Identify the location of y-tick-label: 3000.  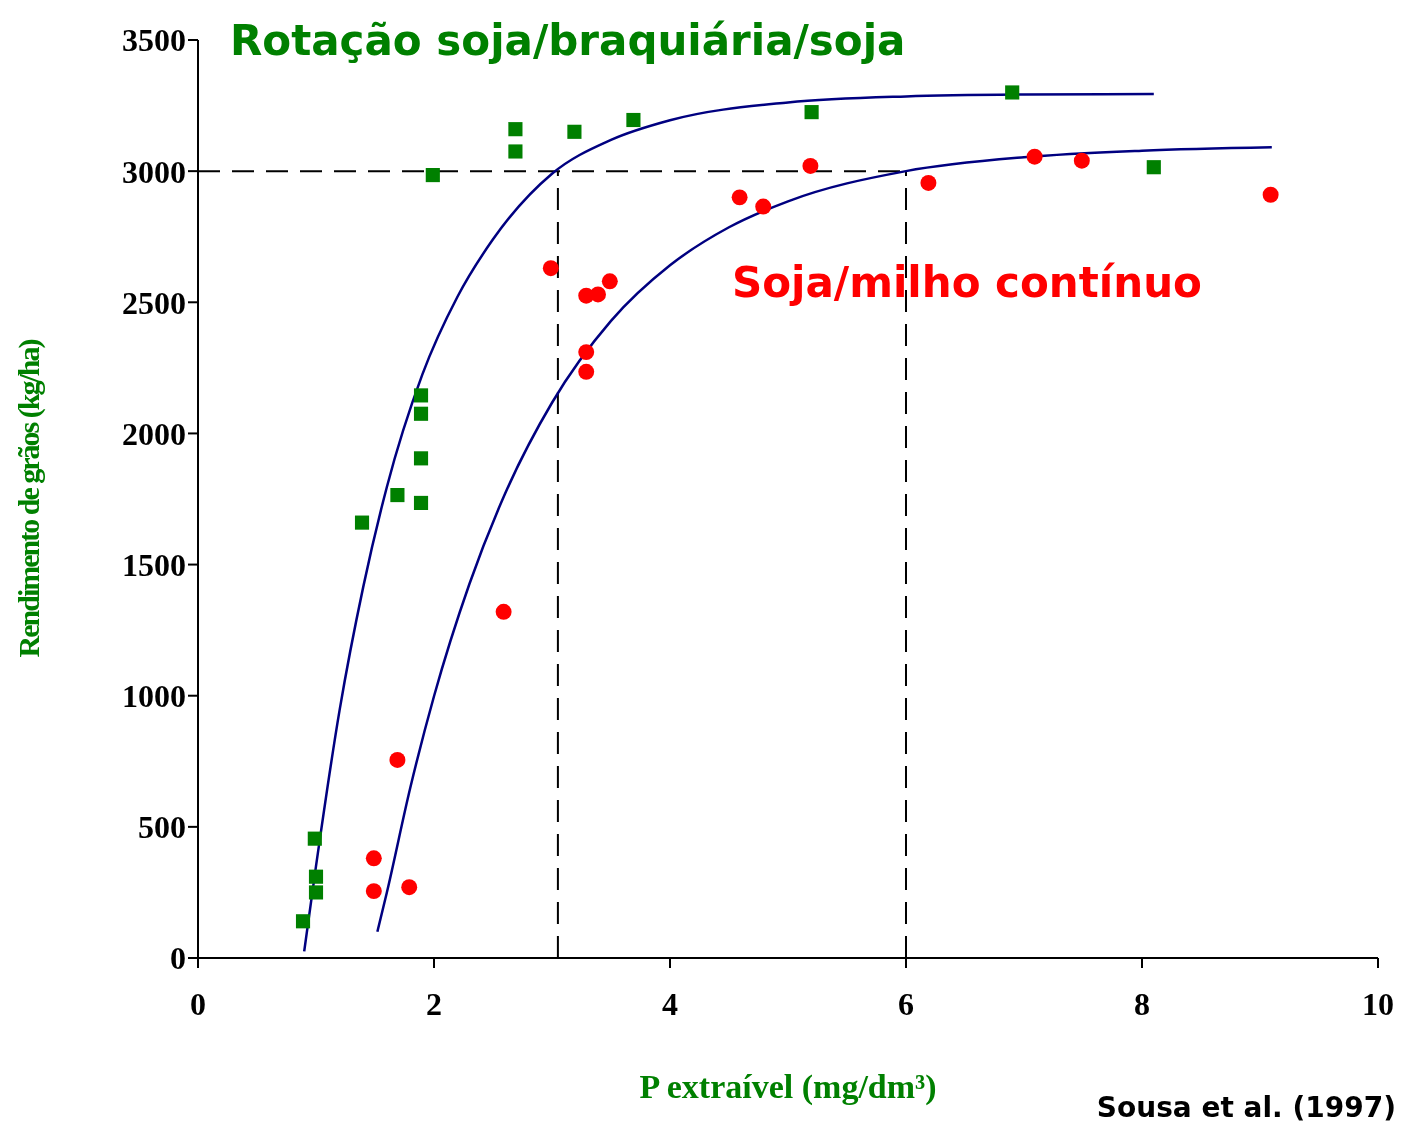
(154, 171).